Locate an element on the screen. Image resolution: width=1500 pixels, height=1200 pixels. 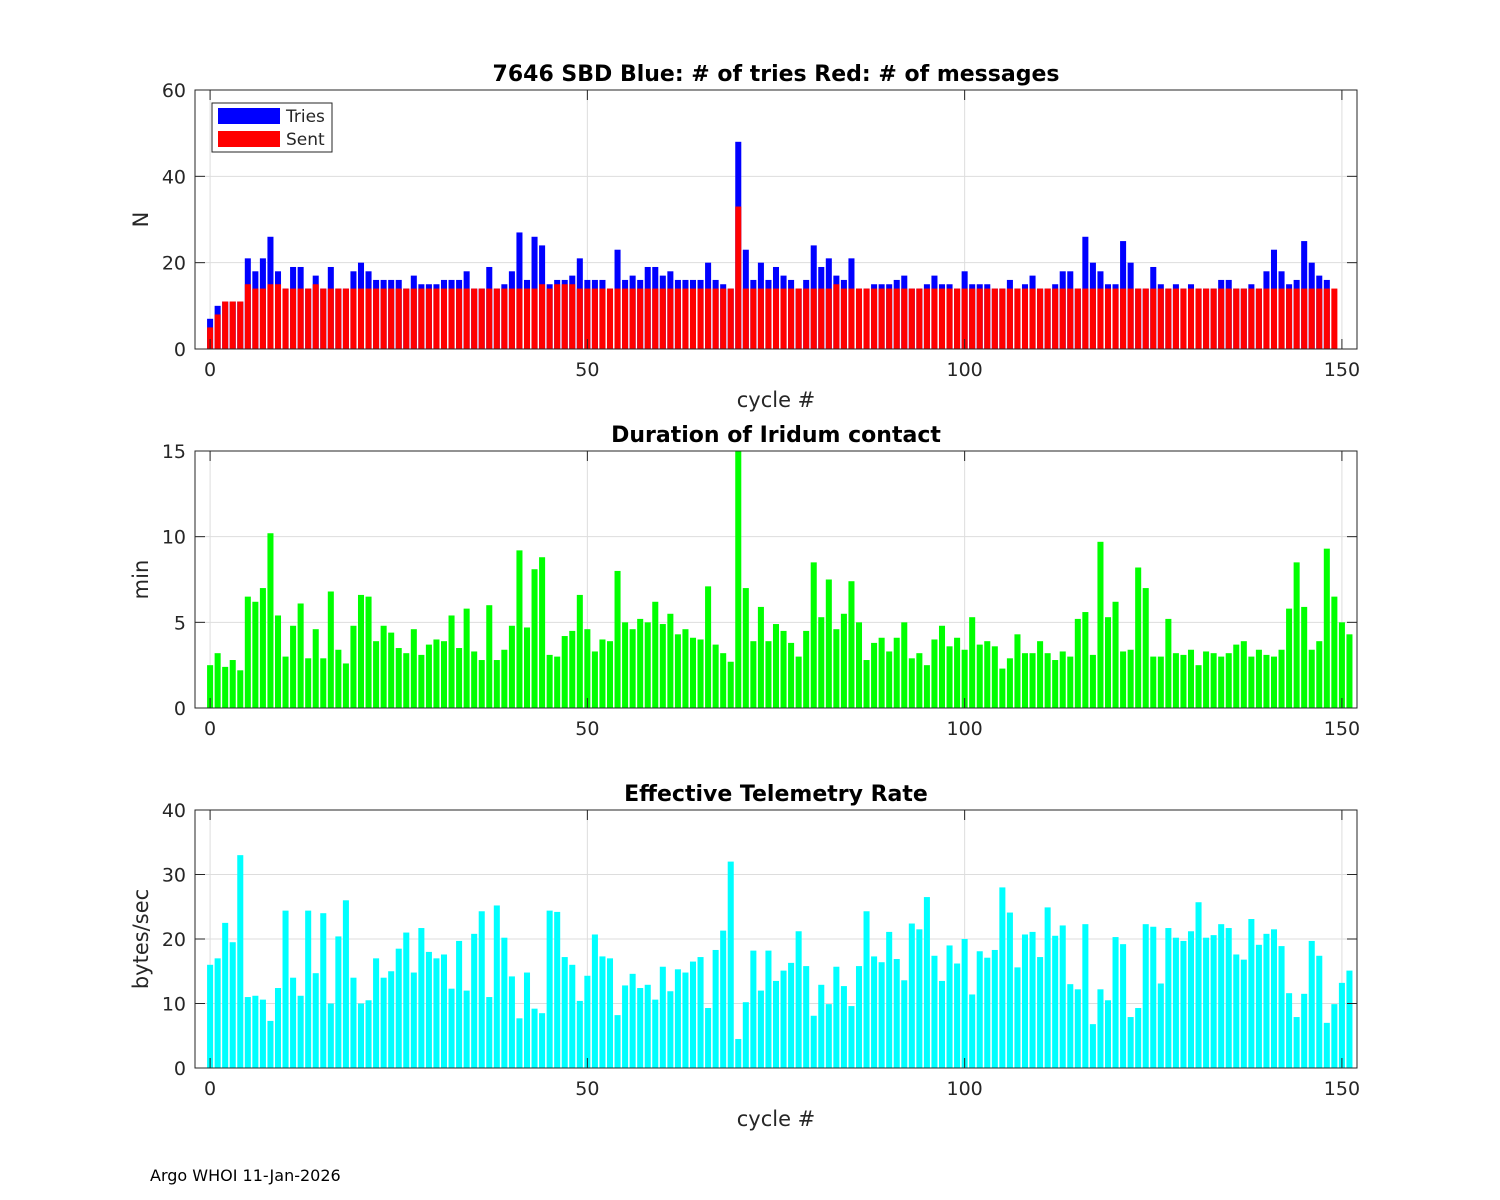
chart-title: Effective Telemetry Rate is located at coordinates (776, 794).